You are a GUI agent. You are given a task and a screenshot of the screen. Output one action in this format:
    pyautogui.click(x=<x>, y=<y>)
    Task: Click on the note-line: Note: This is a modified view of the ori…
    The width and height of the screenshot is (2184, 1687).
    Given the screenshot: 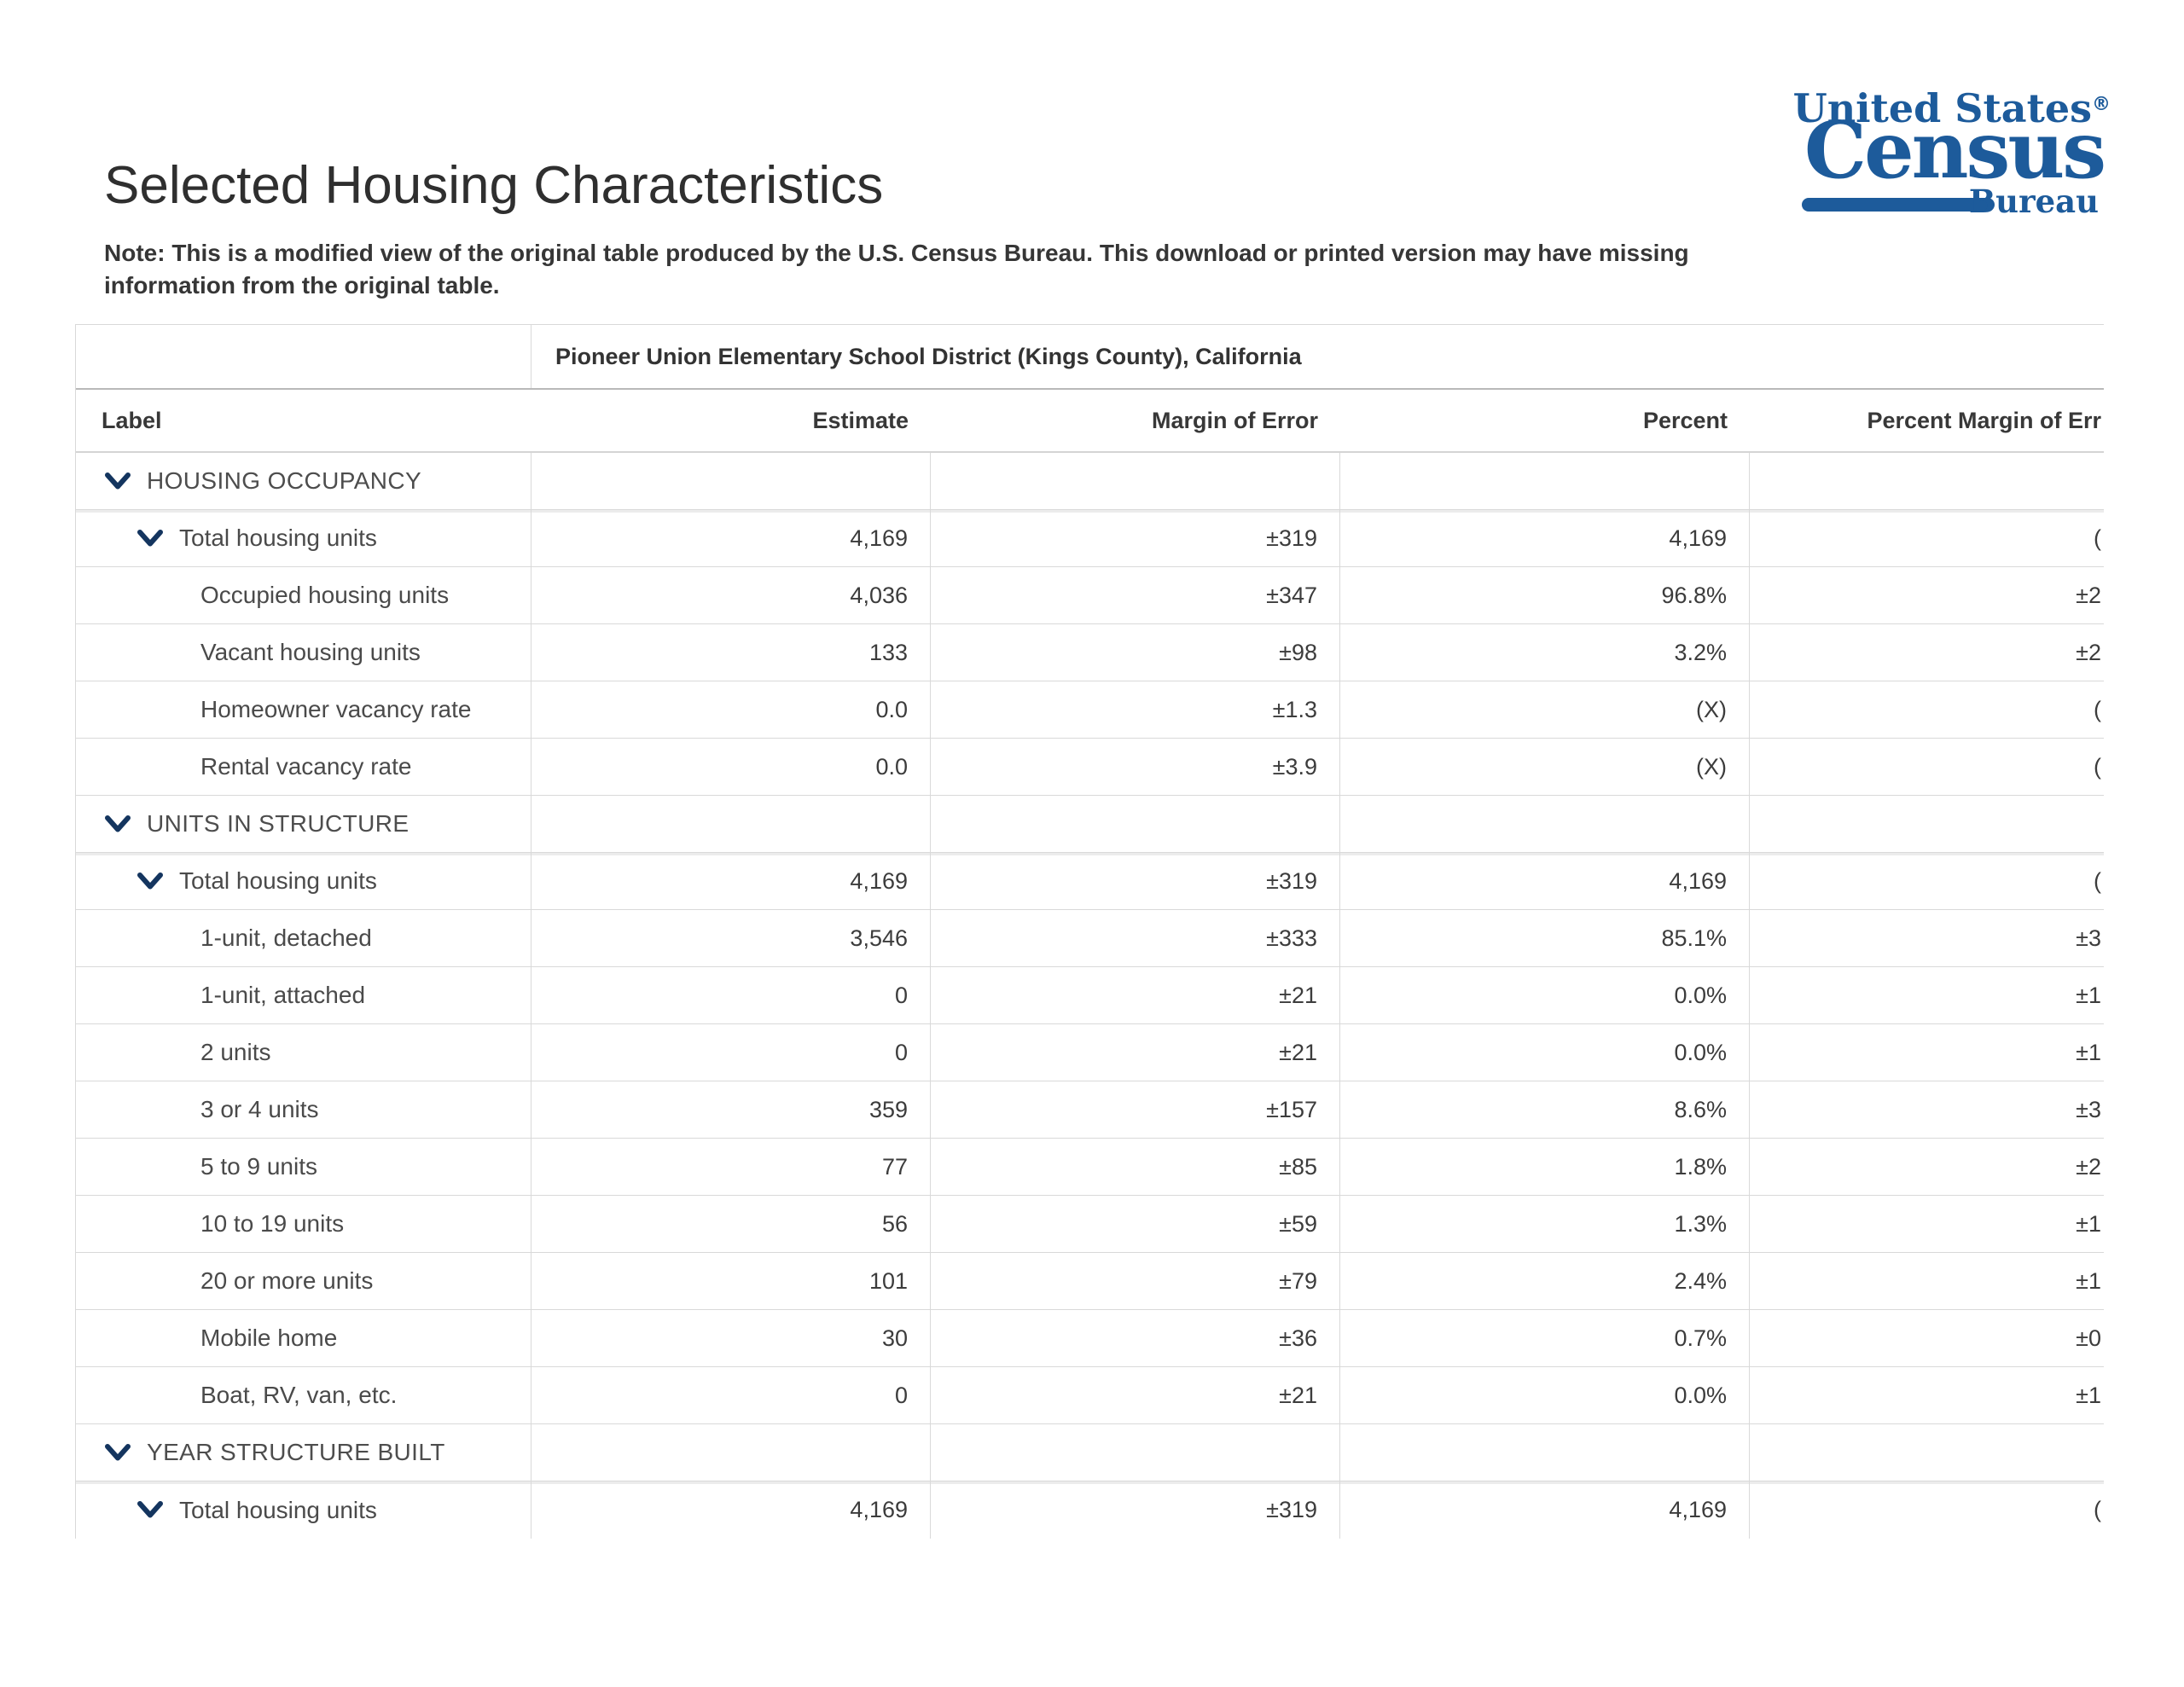 What is the action you would take?
    pyautogui.click(x=896, y=253)
    